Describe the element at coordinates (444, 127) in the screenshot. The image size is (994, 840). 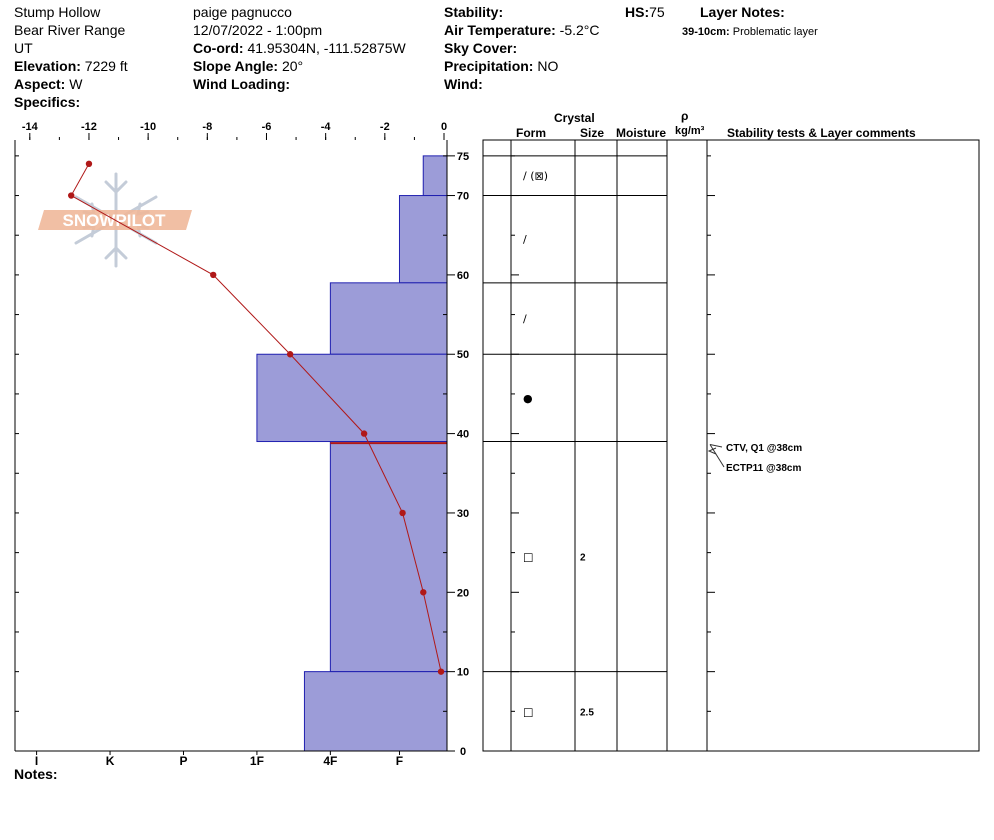
I see `temp-tick-label: 0` at that location.